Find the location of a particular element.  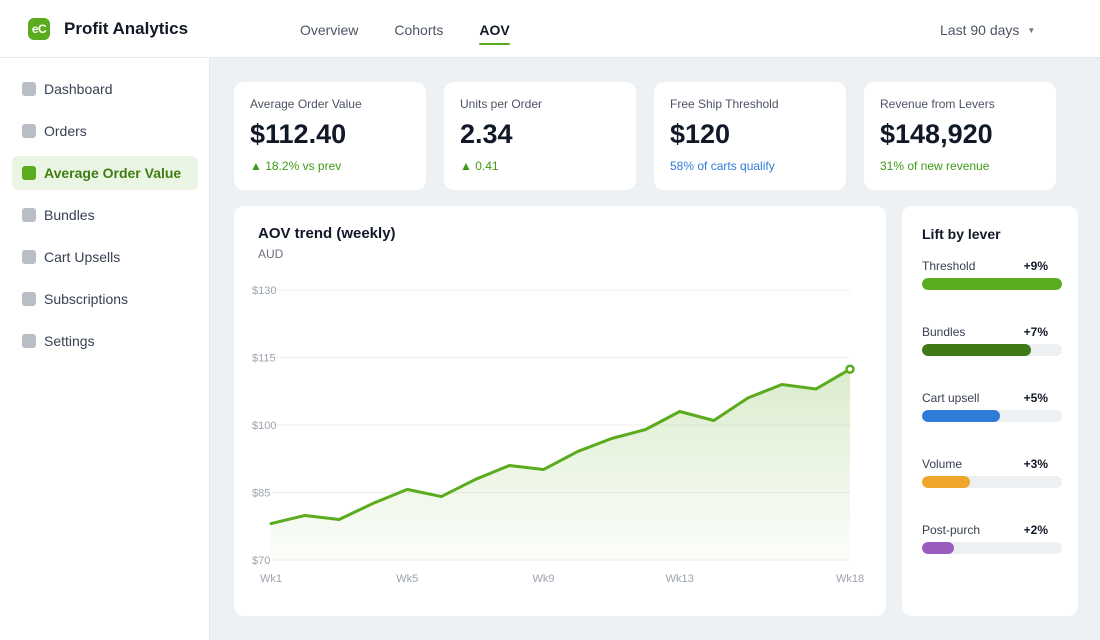

sidebar-item-settings: Settings is located at coordinates (105, 341).